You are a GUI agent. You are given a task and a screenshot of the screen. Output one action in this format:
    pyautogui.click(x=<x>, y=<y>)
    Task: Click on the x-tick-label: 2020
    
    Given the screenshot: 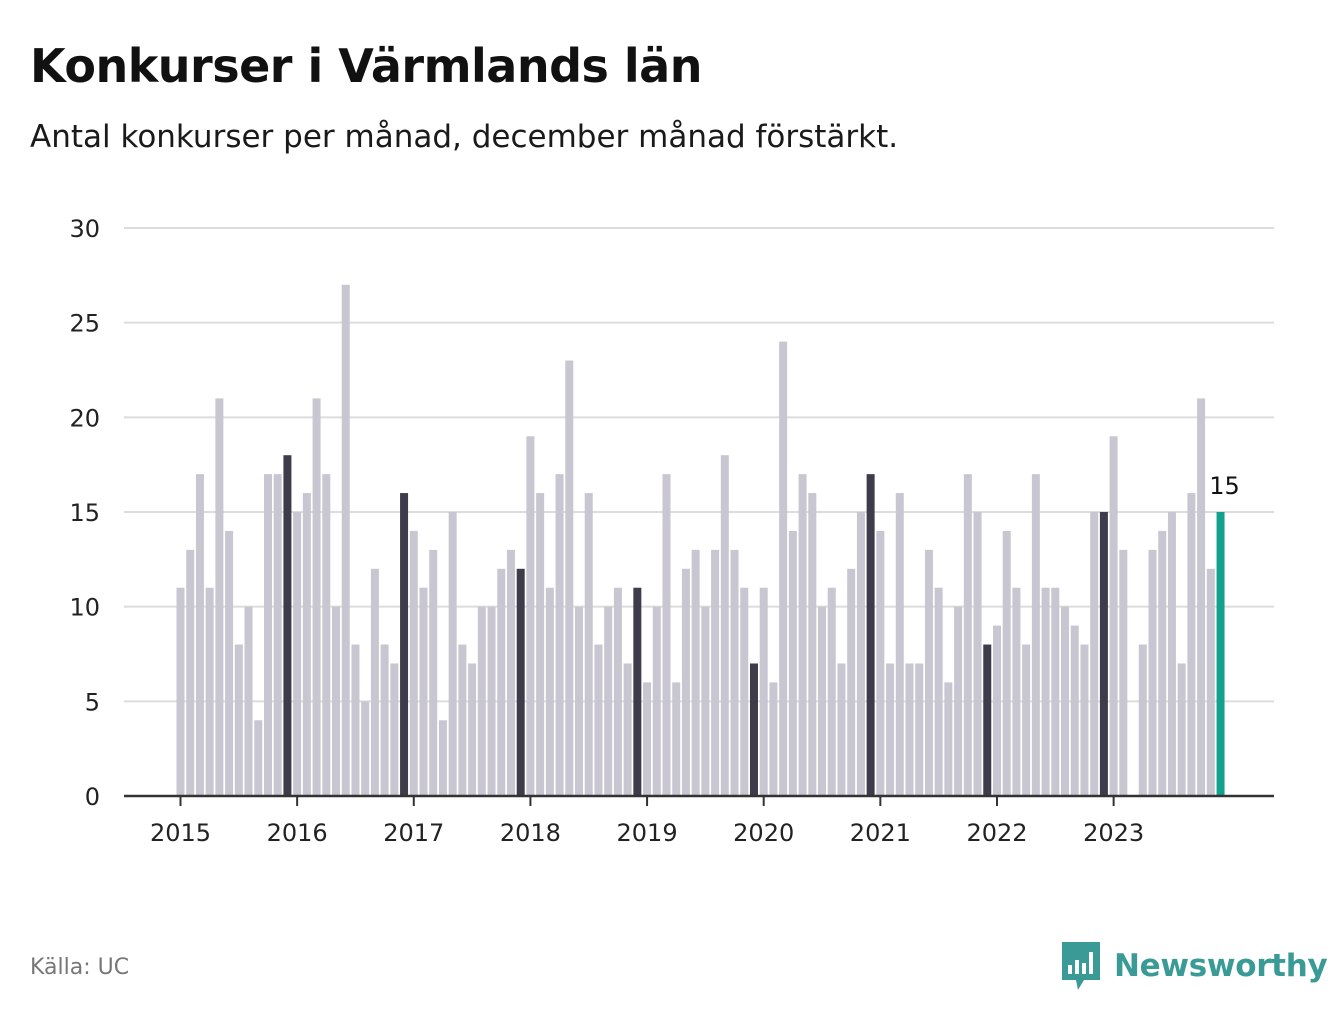 What is the action you would take?
    pyautogui.click(x=763, y=833)
    